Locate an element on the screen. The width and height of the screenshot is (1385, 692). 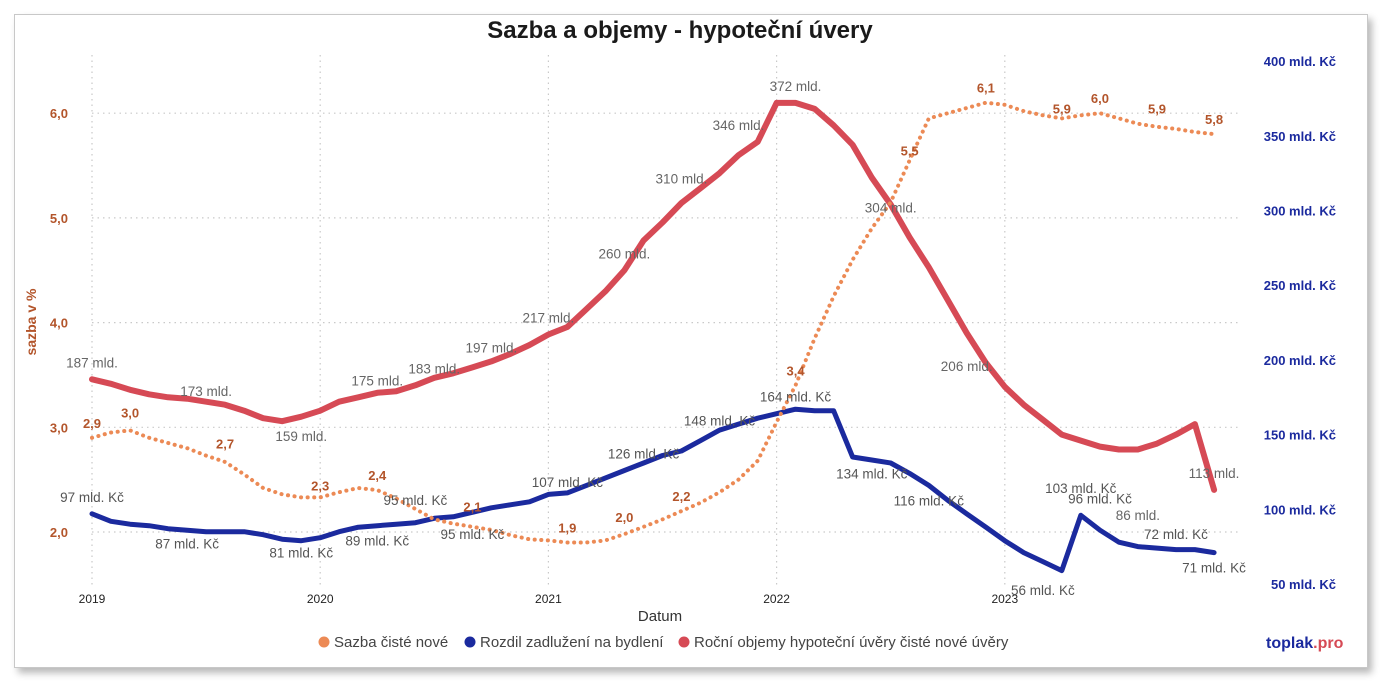
y-right-tick-label: 300 mld. Kč is located at coordinates (1300, 211).